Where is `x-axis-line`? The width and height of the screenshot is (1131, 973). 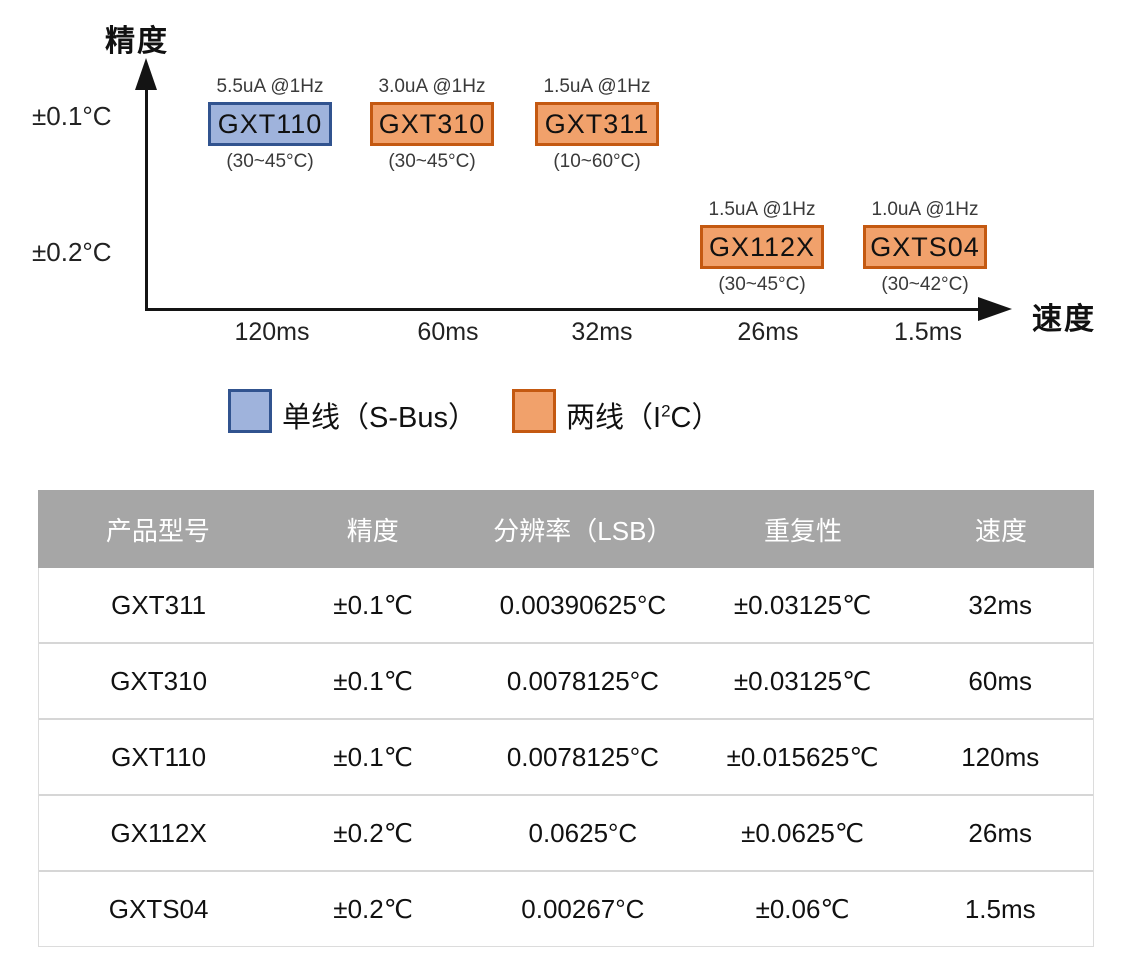 x-axis-line is located at coordinates (564, 309).